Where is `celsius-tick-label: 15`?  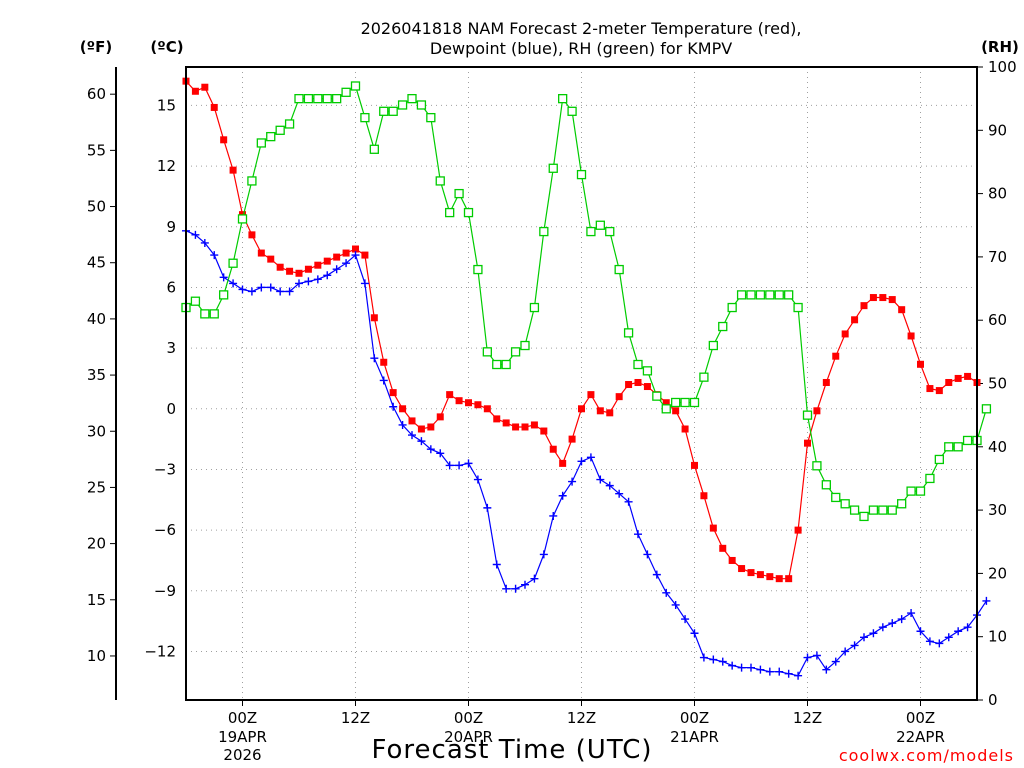
celsius-tick-label: 15 is located at coordinates (166, 105).